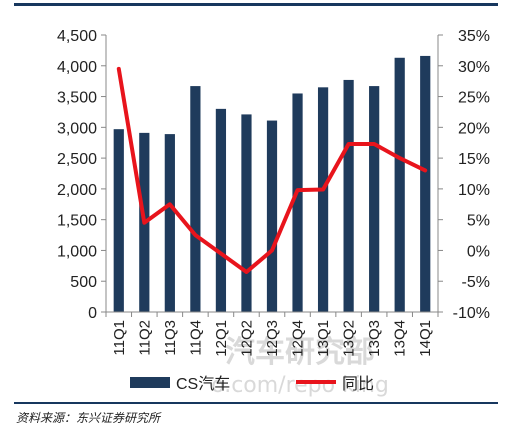 Image resolution: width=512 pixels, height=433 pixels. What do you see at coordinates (474, 67) in the screenshot?
I see `right-tick-label: 30%` at bounding box center [474, 67].